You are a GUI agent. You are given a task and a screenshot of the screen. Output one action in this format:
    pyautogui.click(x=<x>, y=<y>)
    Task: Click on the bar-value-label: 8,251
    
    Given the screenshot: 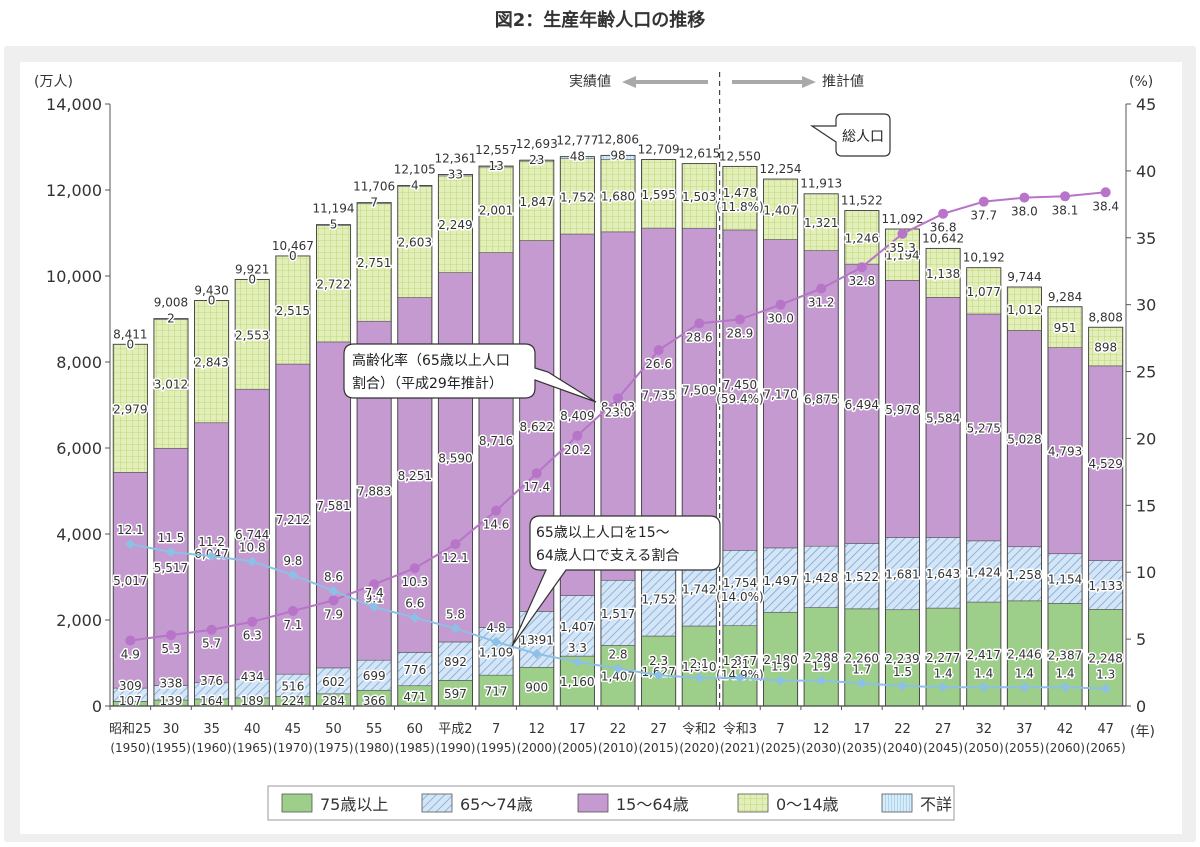 What is the action you would take?
    pyautogui.click(x=415, y=476)
    